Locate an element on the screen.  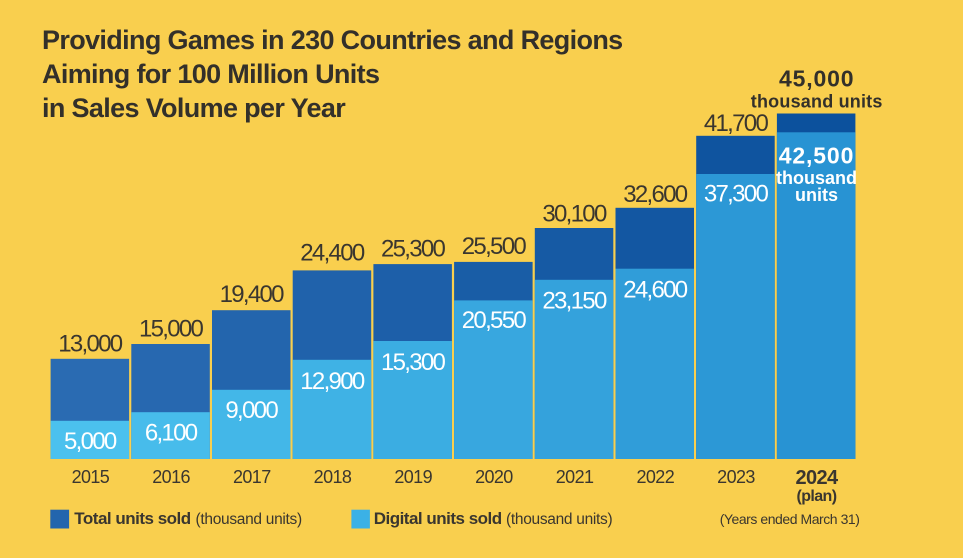
svg-text: 15,000 is located at coordinates (171, 329).